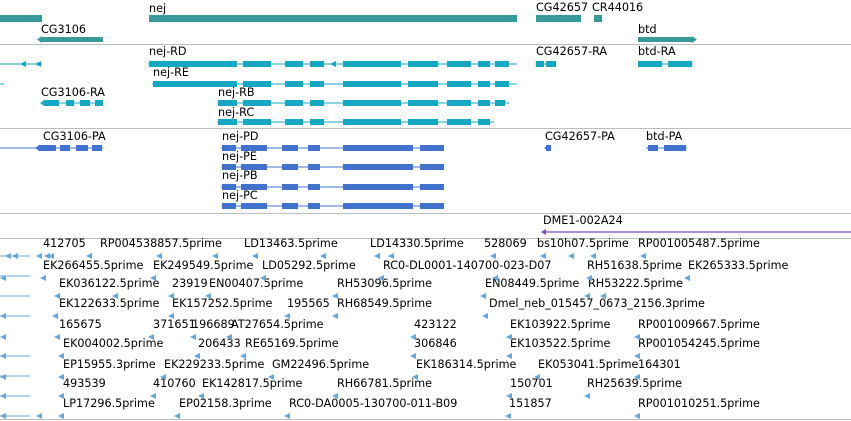 The image size is (851, 421). What do you see at coordinates (675, 148) in the screenshot?
I see `btd-pa-exon` at bounding box center [675, 148].